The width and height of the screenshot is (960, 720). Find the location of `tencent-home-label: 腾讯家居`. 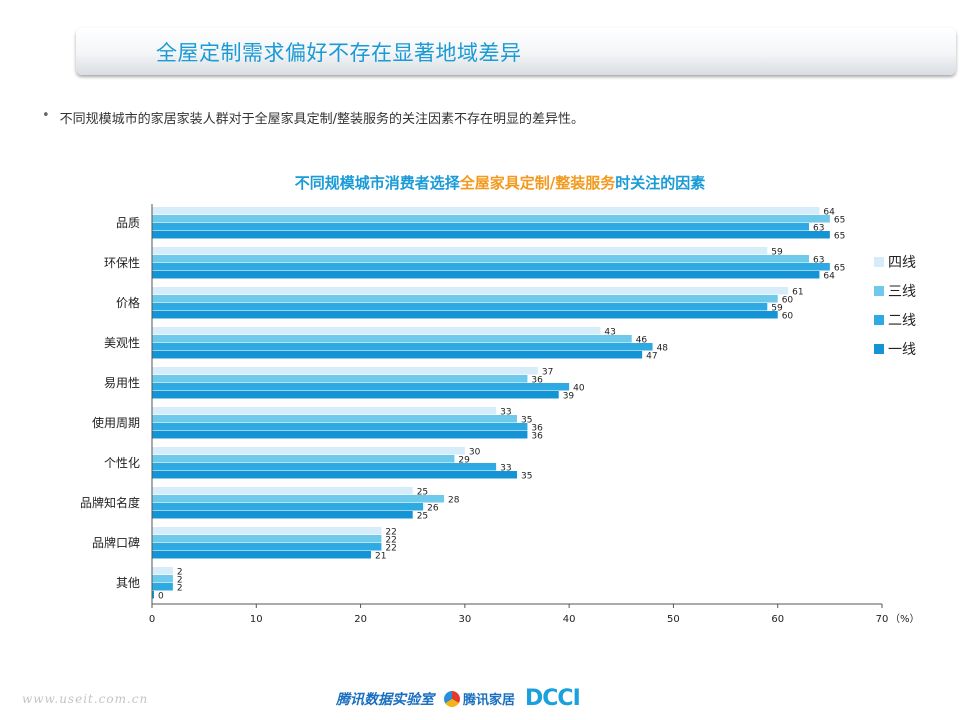

tencent-home-label: 腾讯家居 is located at coordinates (489, 700).